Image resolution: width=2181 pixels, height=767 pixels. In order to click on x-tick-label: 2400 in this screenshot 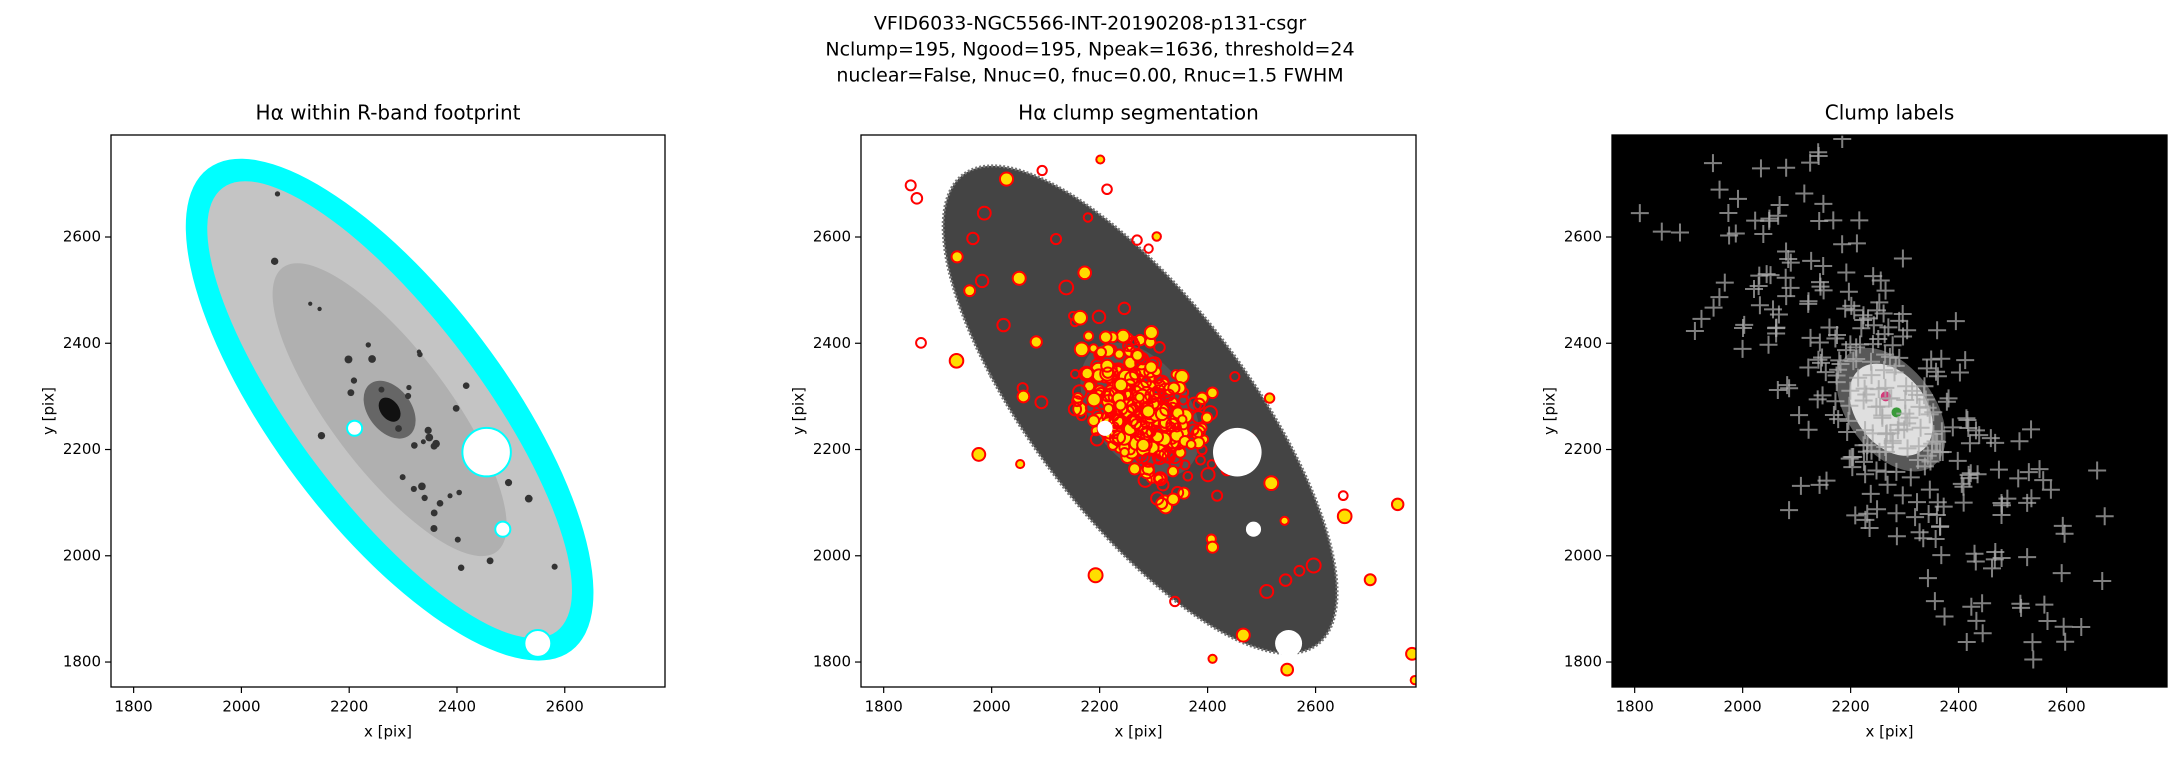, I will do `click(1959, 707)`.